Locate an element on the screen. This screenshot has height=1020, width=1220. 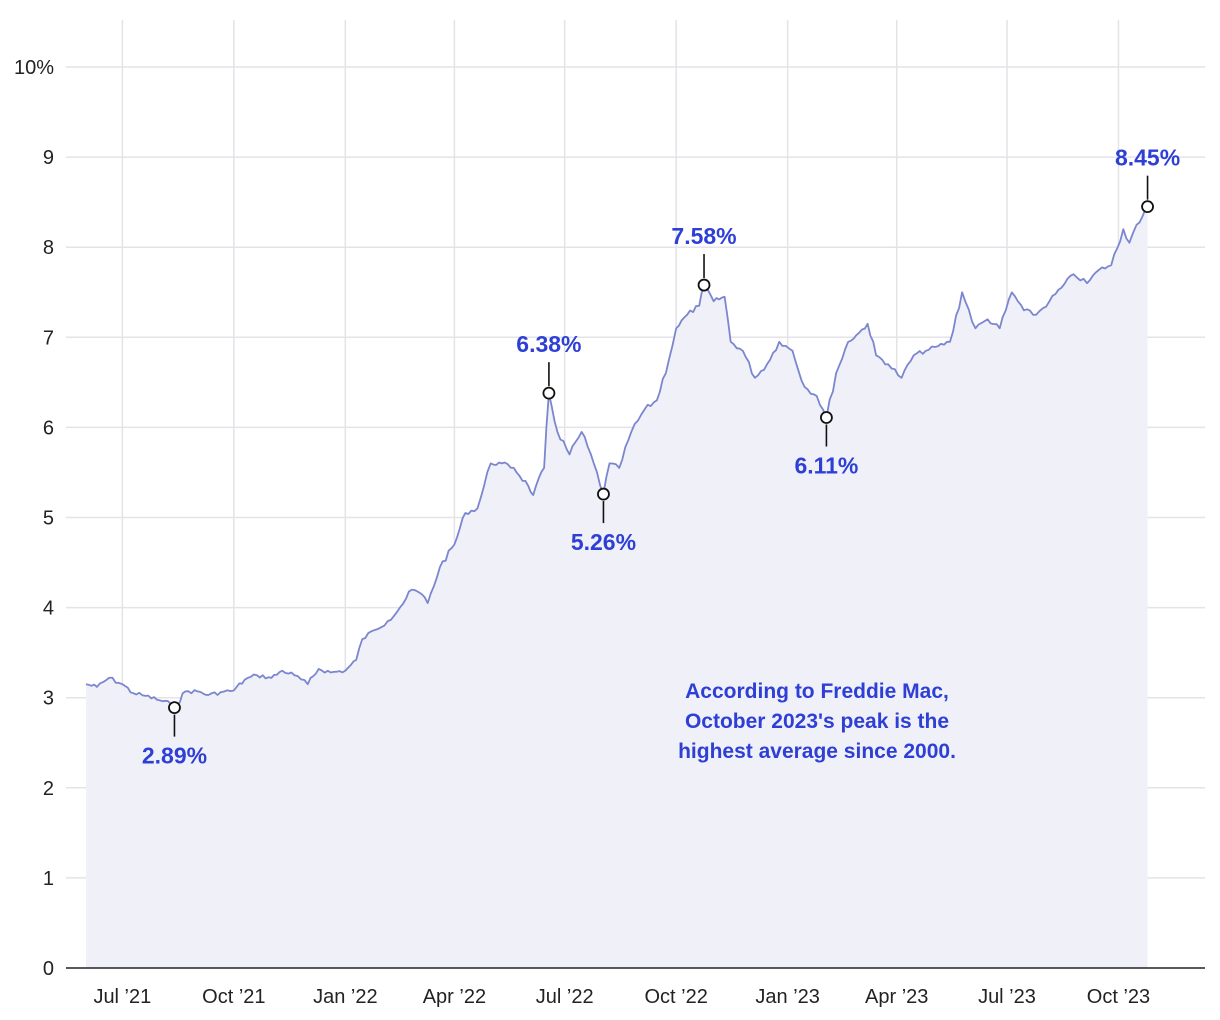
annotation-label: 2.89% is located at coordinates (174, 756).